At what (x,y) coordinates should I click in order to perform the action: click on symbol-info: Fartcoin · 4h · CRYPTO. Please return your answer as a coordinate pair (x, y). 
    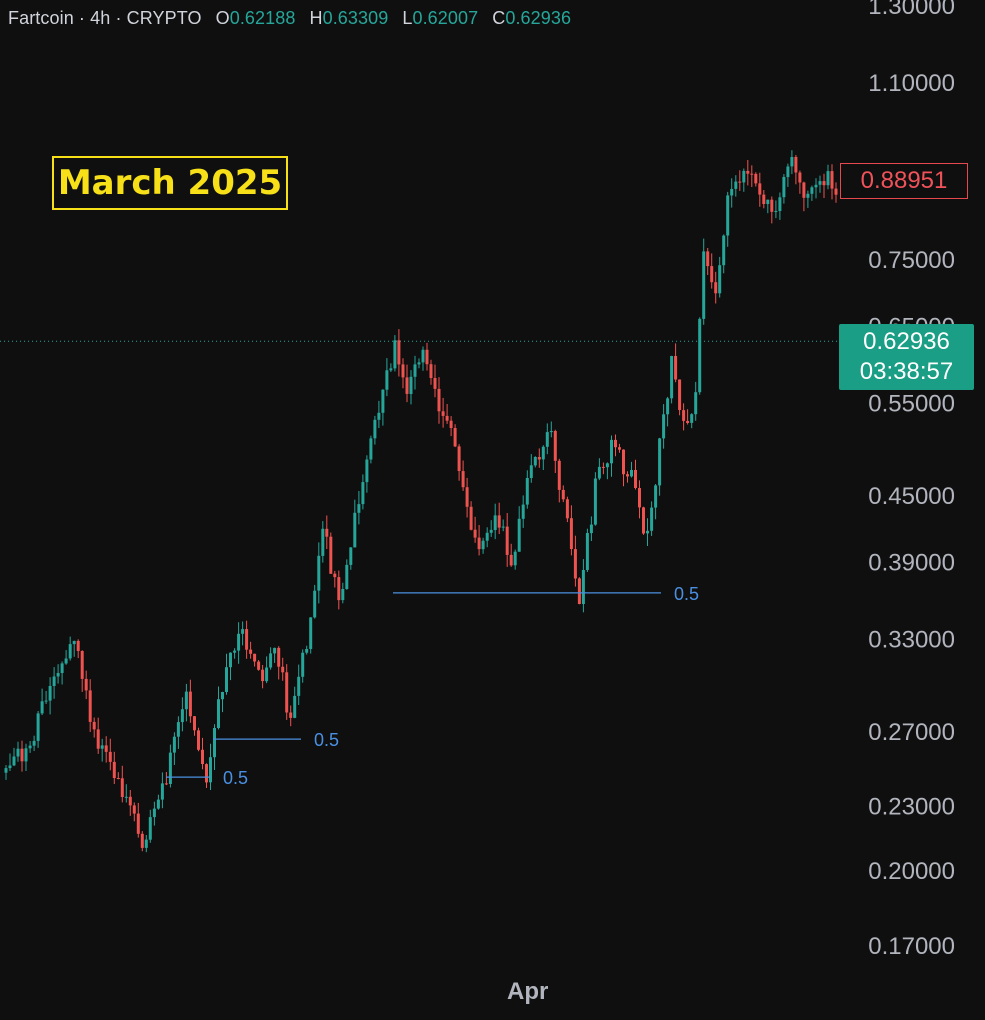
    Looking at the image, I should click on (105, 18).